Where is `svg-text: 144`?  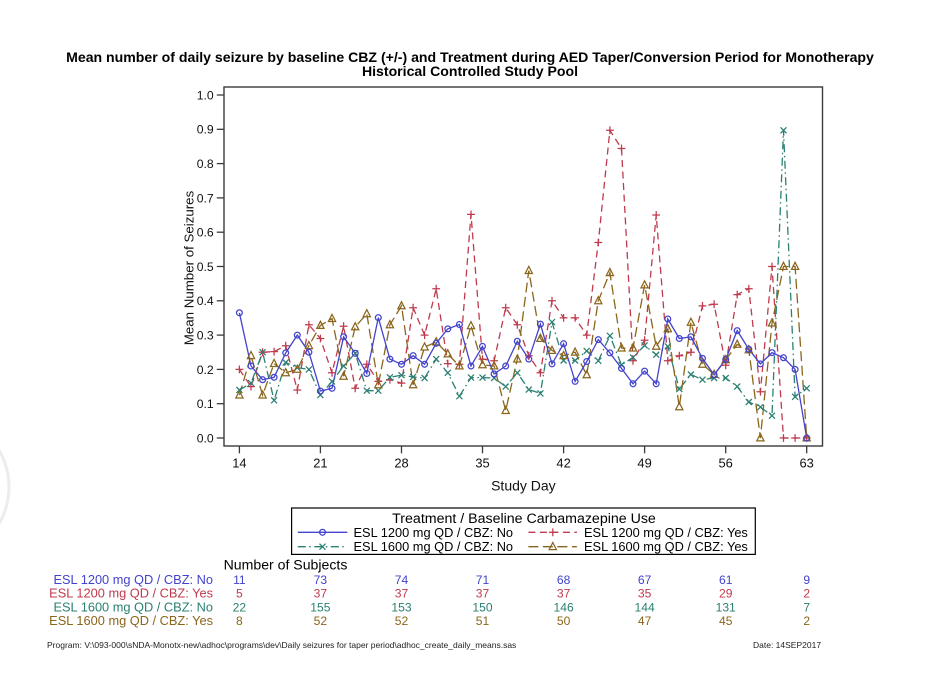 svg-text: 144 is located at coordinates (645, 607).